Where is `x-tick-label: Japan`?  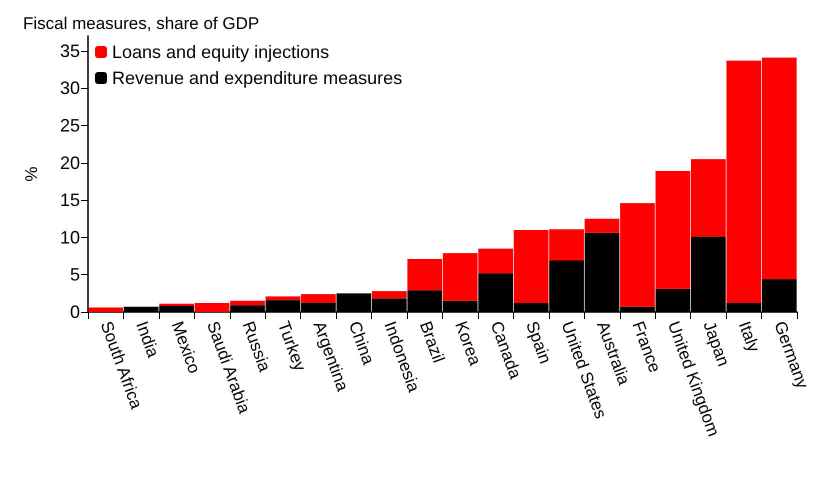
x-tick-label: Japan is located at coordinates (716, 343).